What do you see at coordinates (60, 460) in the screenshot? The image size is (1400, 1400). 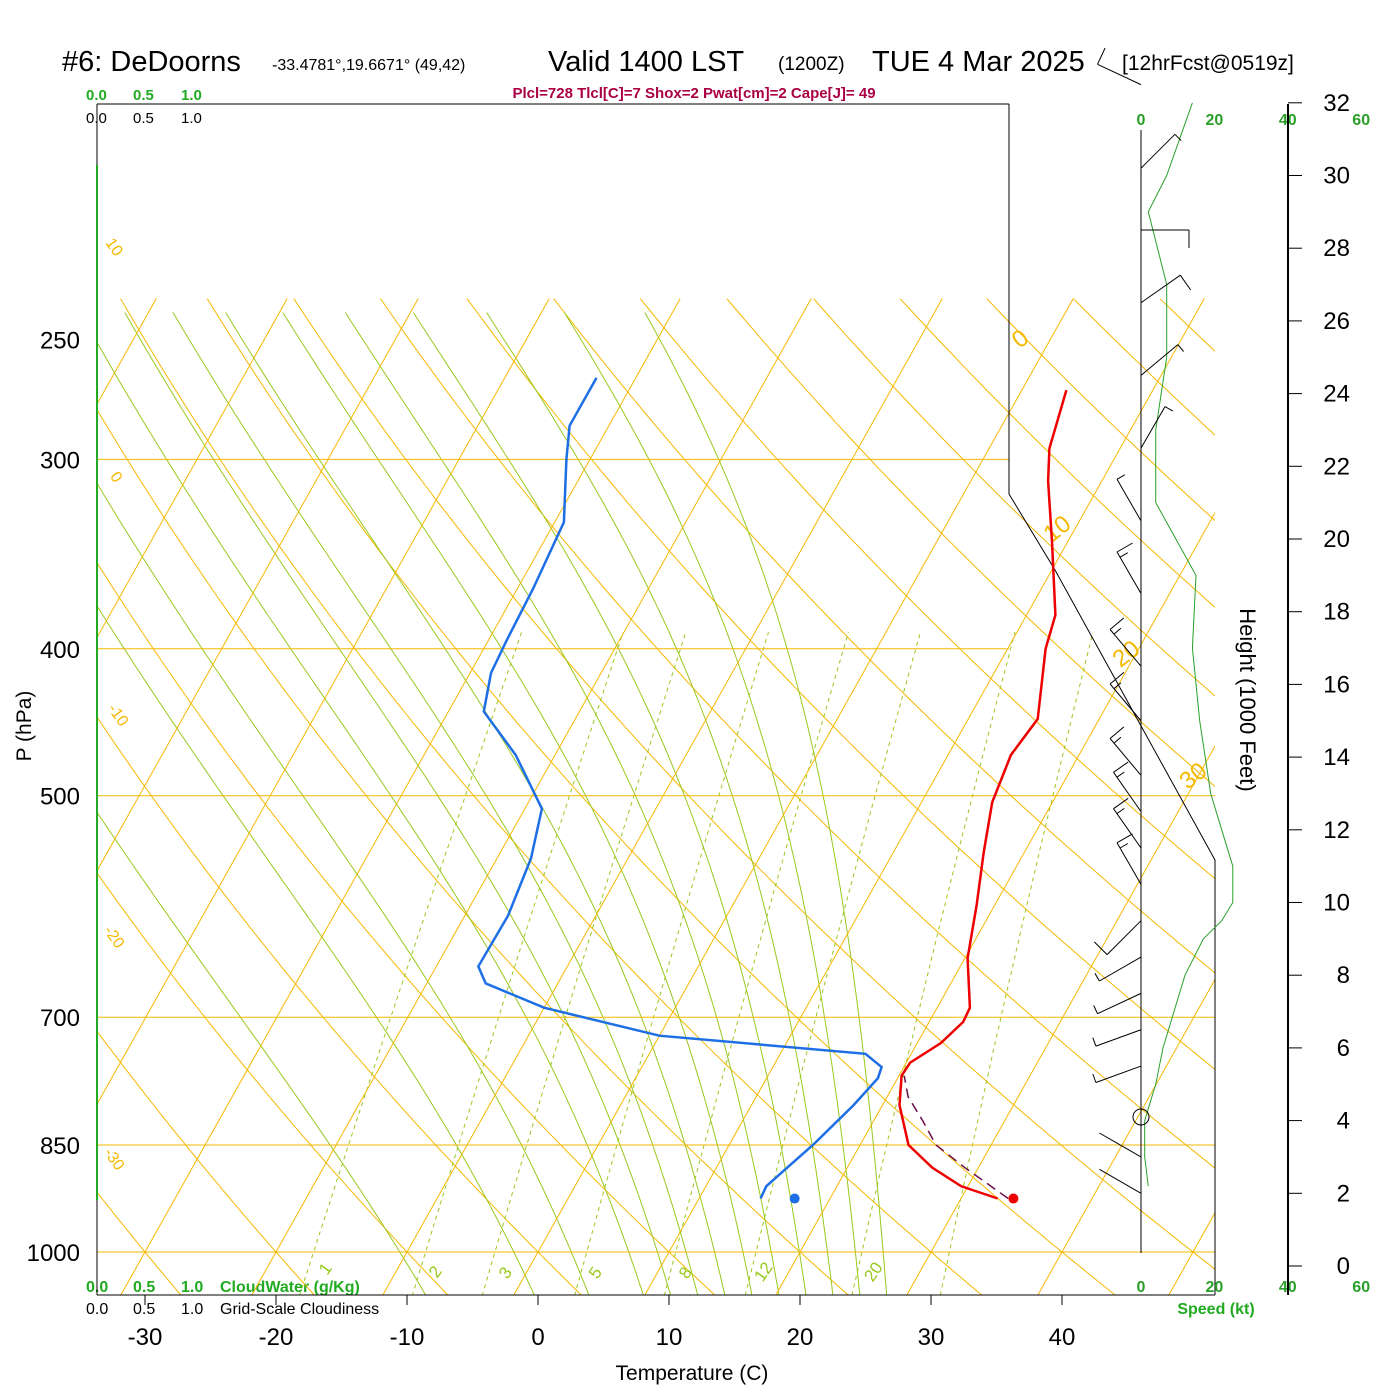 I see `pressure-tick-label: 300` at bounding box center [60, 460].